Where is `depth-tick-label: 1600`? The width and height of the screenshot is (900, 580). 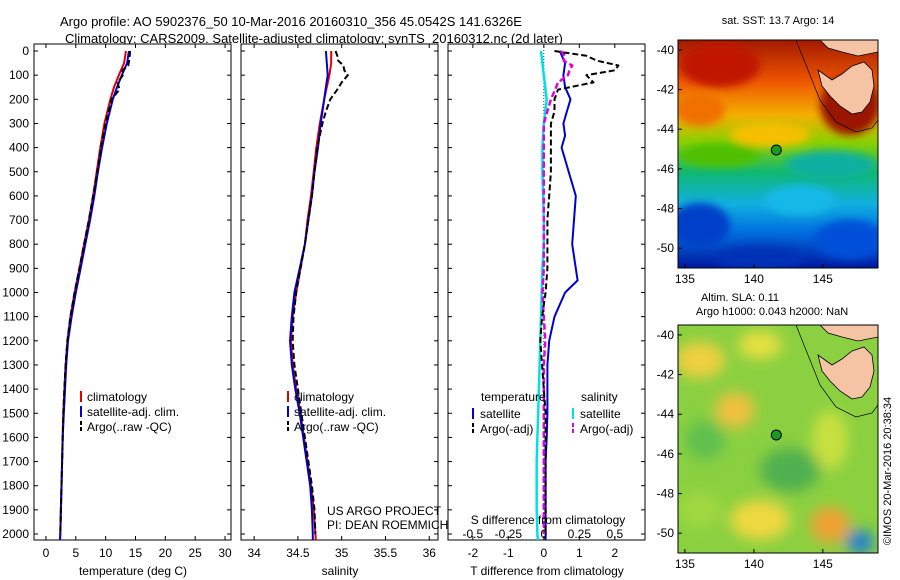 depth-tick-label: 1600 is located at coordinates (15, 437).